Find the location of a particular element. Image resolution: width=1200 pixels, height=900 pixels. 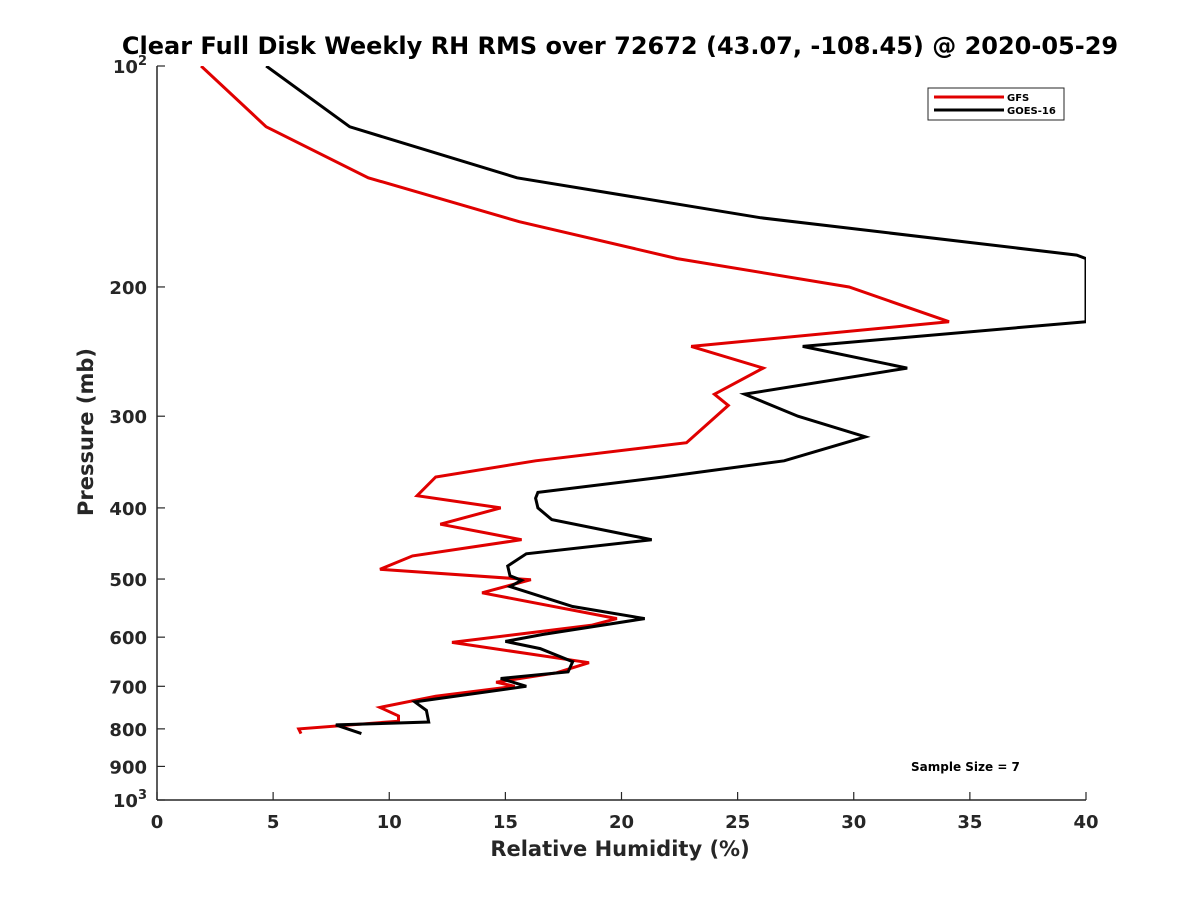

y-tick-label: 600 is located at coordinates (128, 638).